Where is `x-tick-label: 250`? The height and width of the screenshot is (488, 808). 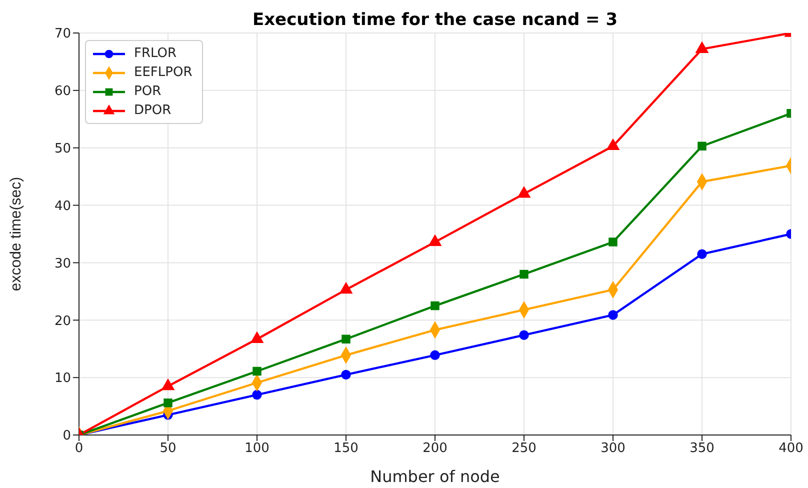 x-tick-label: 250 is located at coordinates (524, 448).